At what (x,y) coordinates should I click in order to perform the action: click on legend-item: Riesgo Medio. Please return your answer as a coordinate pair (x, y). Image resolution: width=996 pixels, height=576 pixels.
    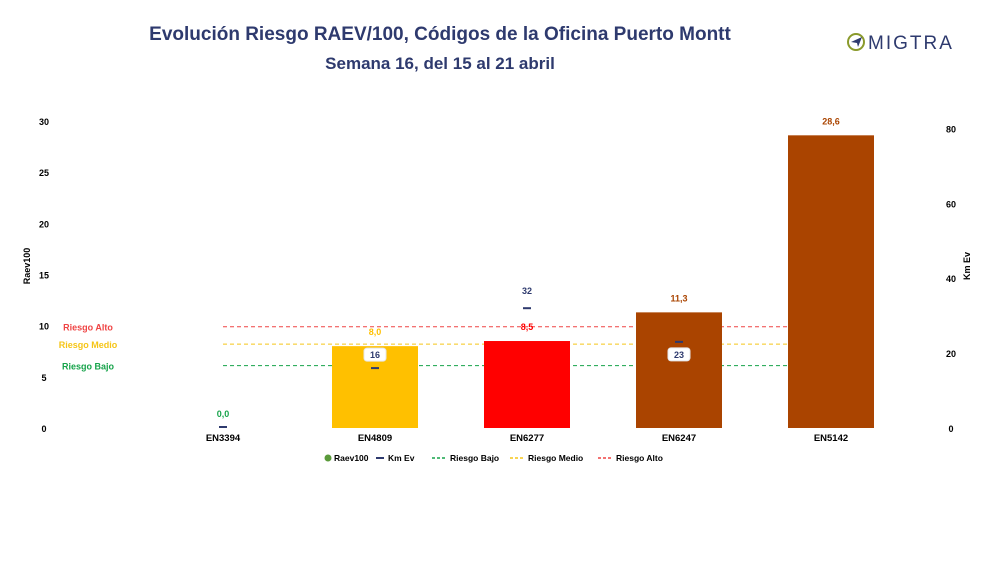
    Looking at the image, I should click on (555, 458).